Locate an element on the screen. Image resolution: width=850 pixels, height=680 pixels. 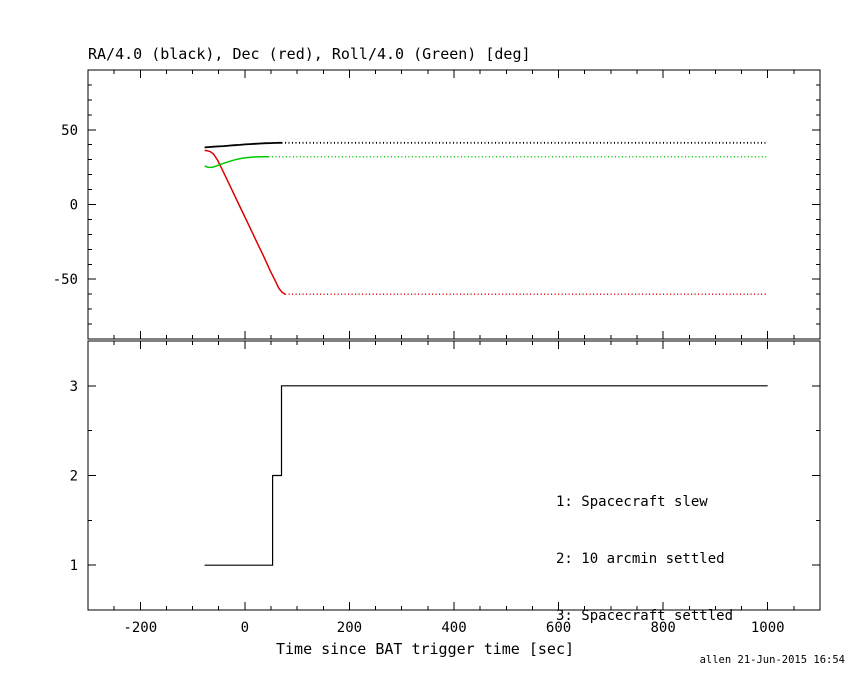
x-tick-label: -200 is located at coordinates (140, 628).